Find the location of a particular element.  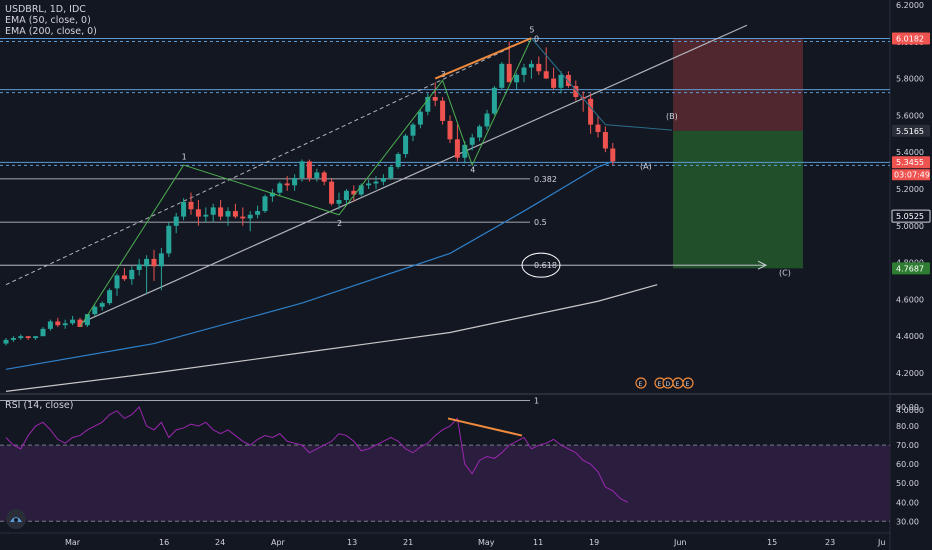

time-tick-label: Ju is located at coordinates (881, 542).